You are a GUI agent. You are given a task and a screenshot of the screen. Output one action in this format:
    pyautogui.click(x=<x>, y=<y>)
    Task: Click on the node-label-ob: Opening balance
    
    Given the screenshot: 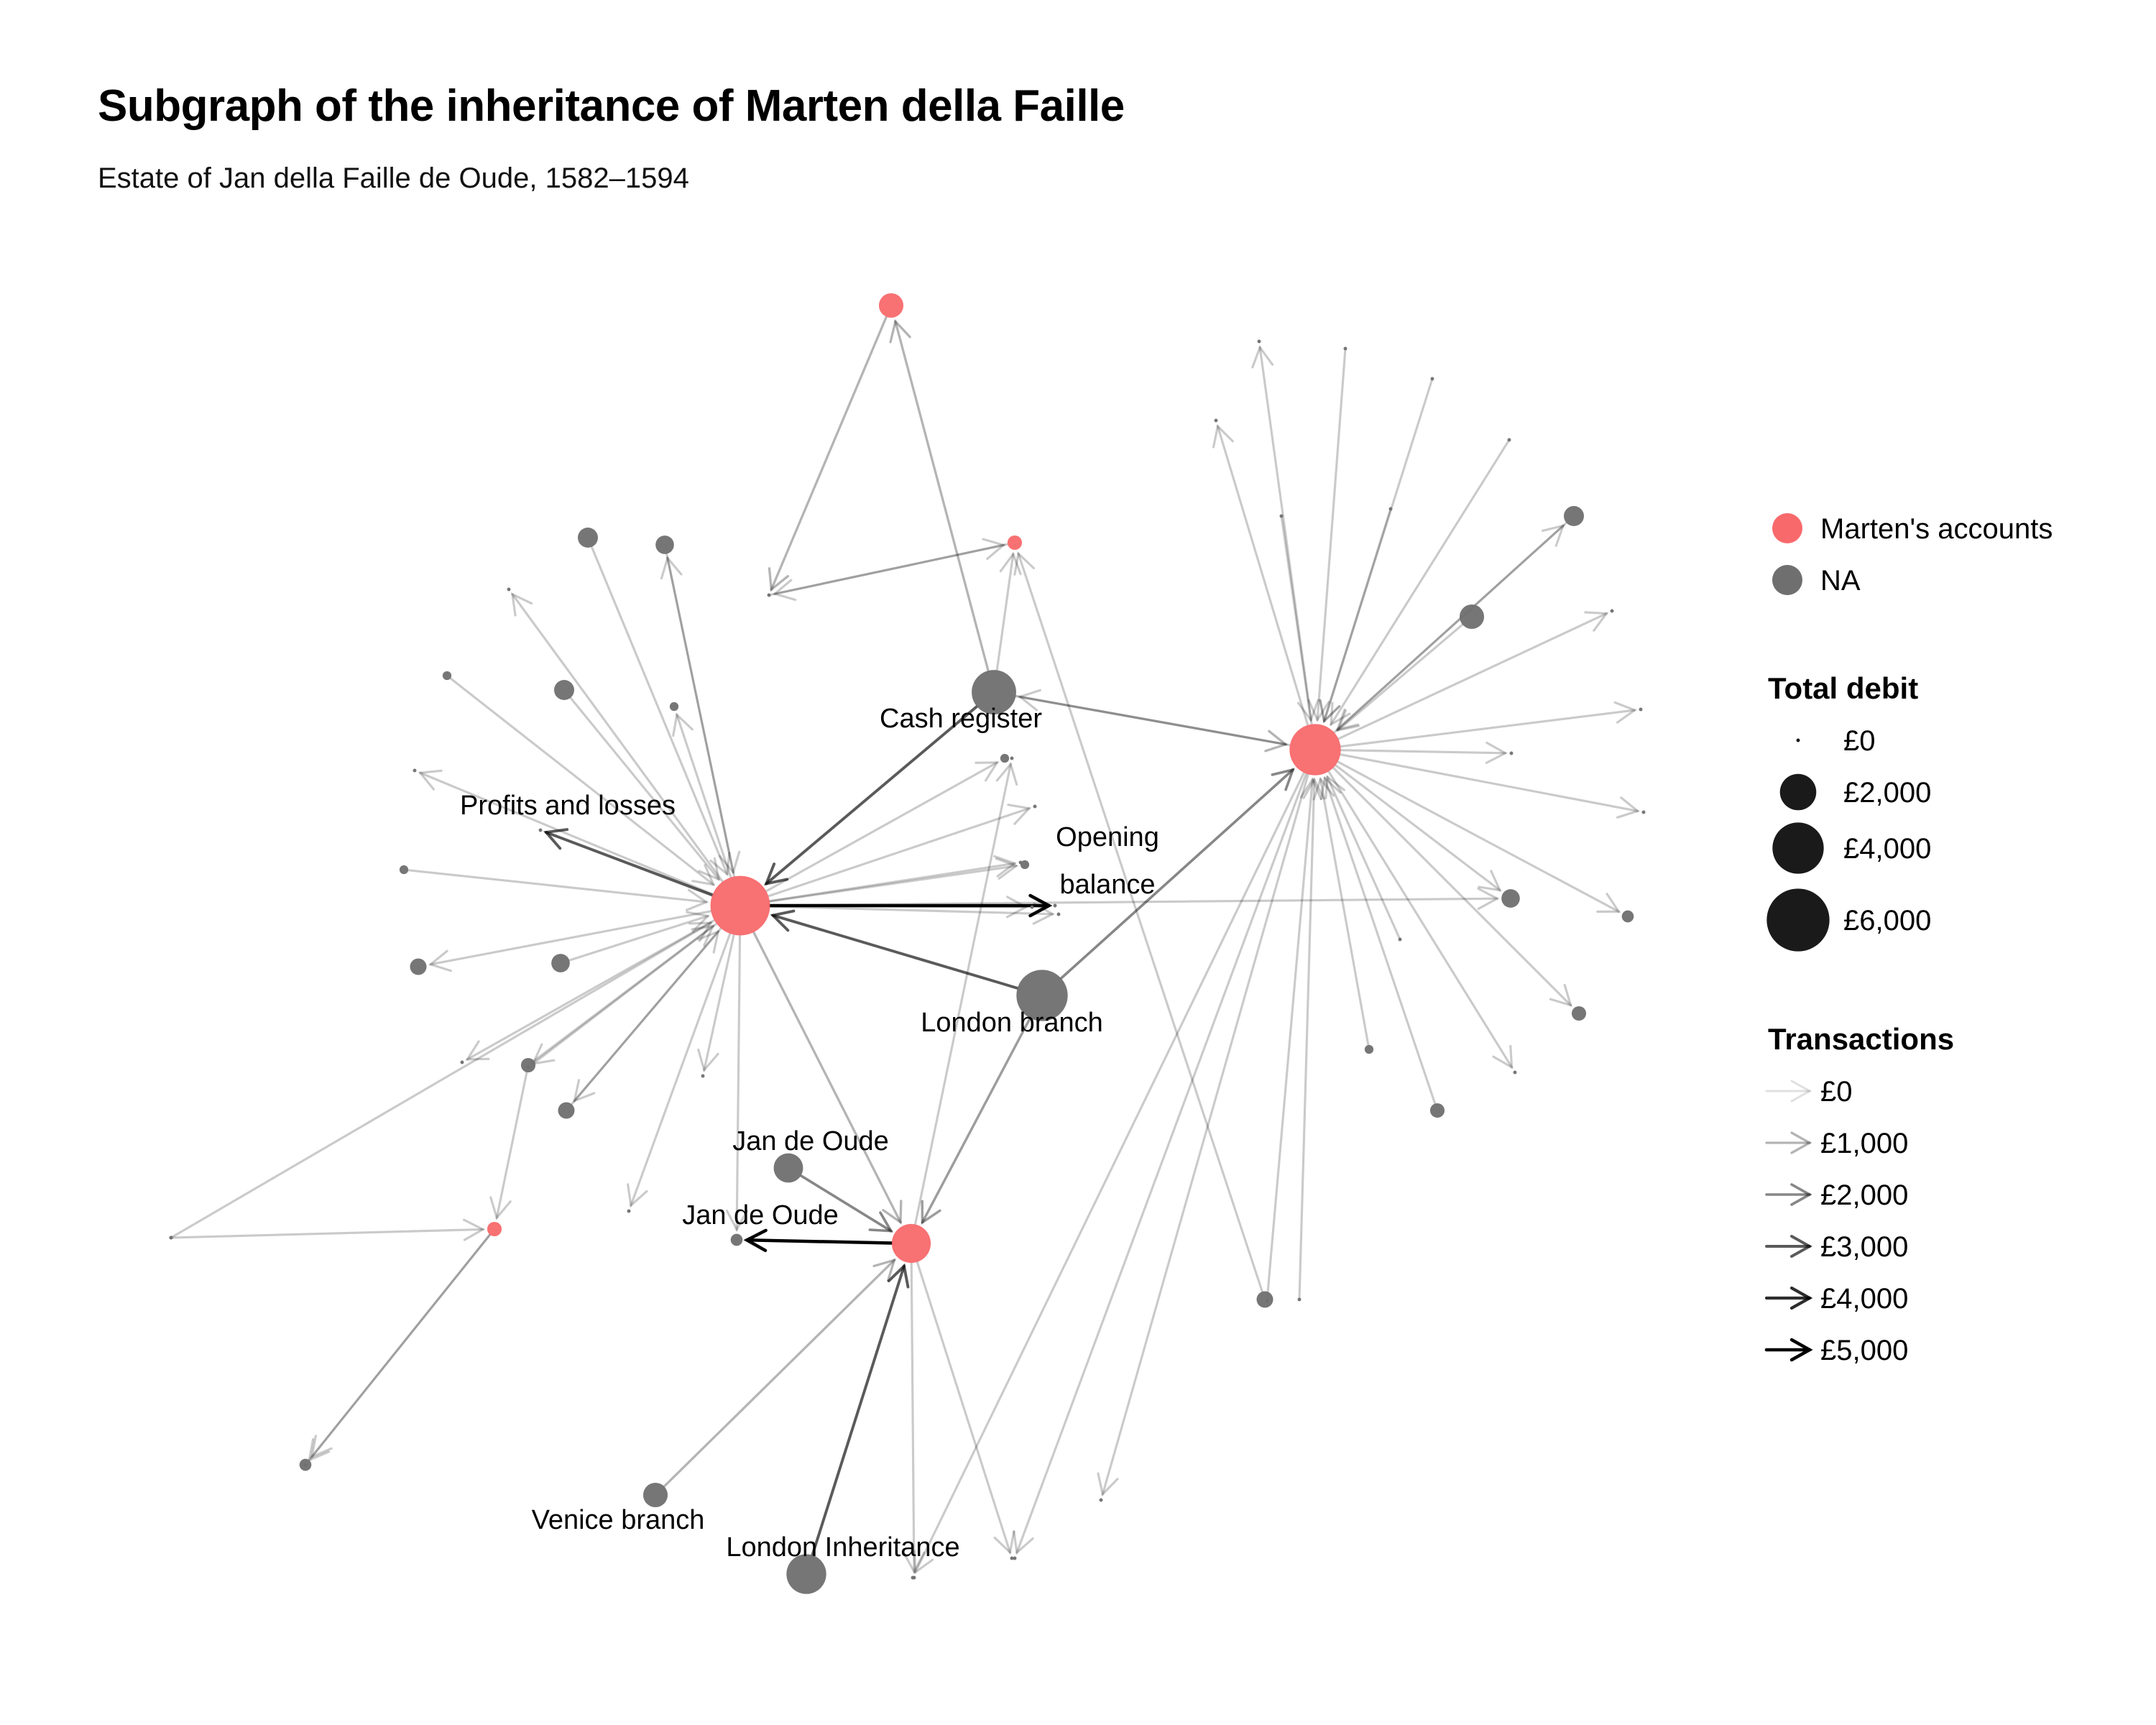 What is the action you would take?
    pyautogui.click(x=1107, y=861)
    